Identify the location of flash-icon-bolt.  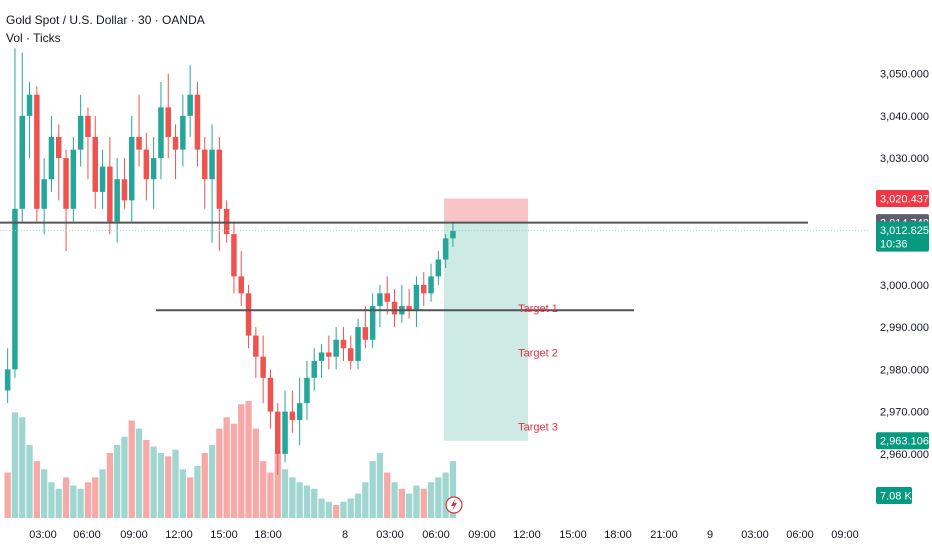
(454, 505).